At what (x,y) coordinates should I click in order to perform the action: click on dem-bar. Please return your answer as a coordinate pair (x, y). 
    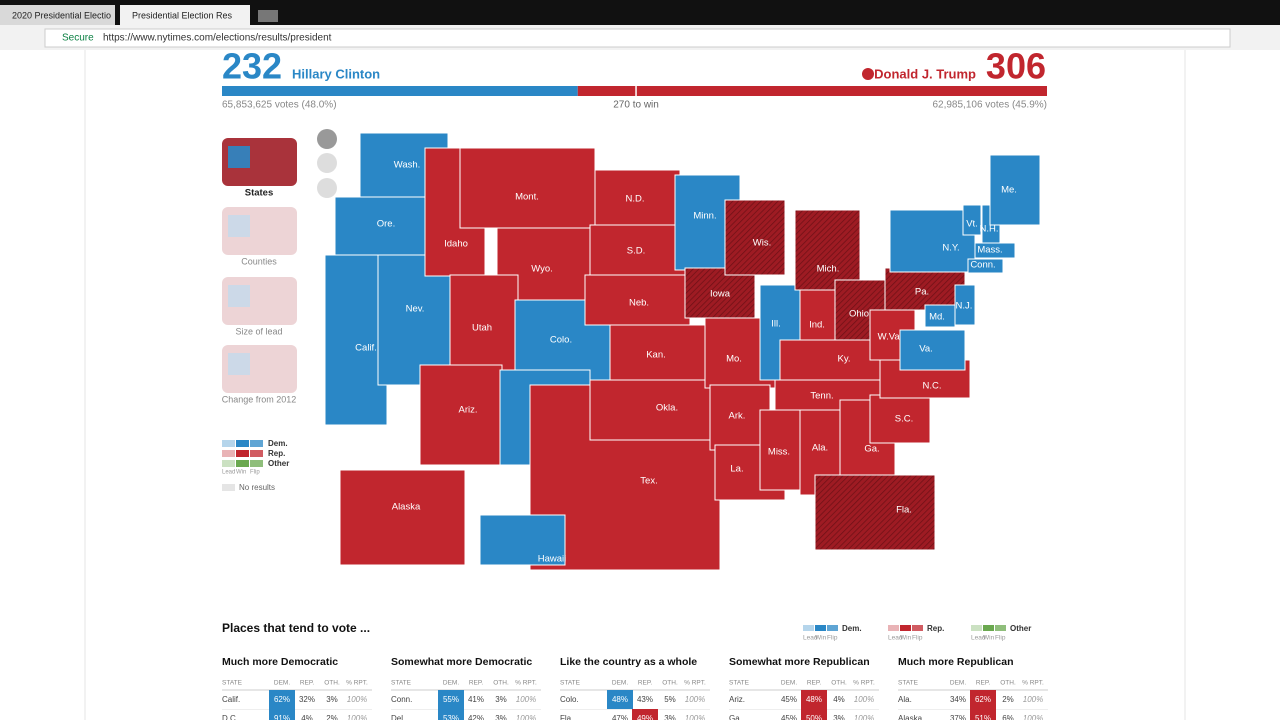
    Looking at the image, I should click on (400, 91).